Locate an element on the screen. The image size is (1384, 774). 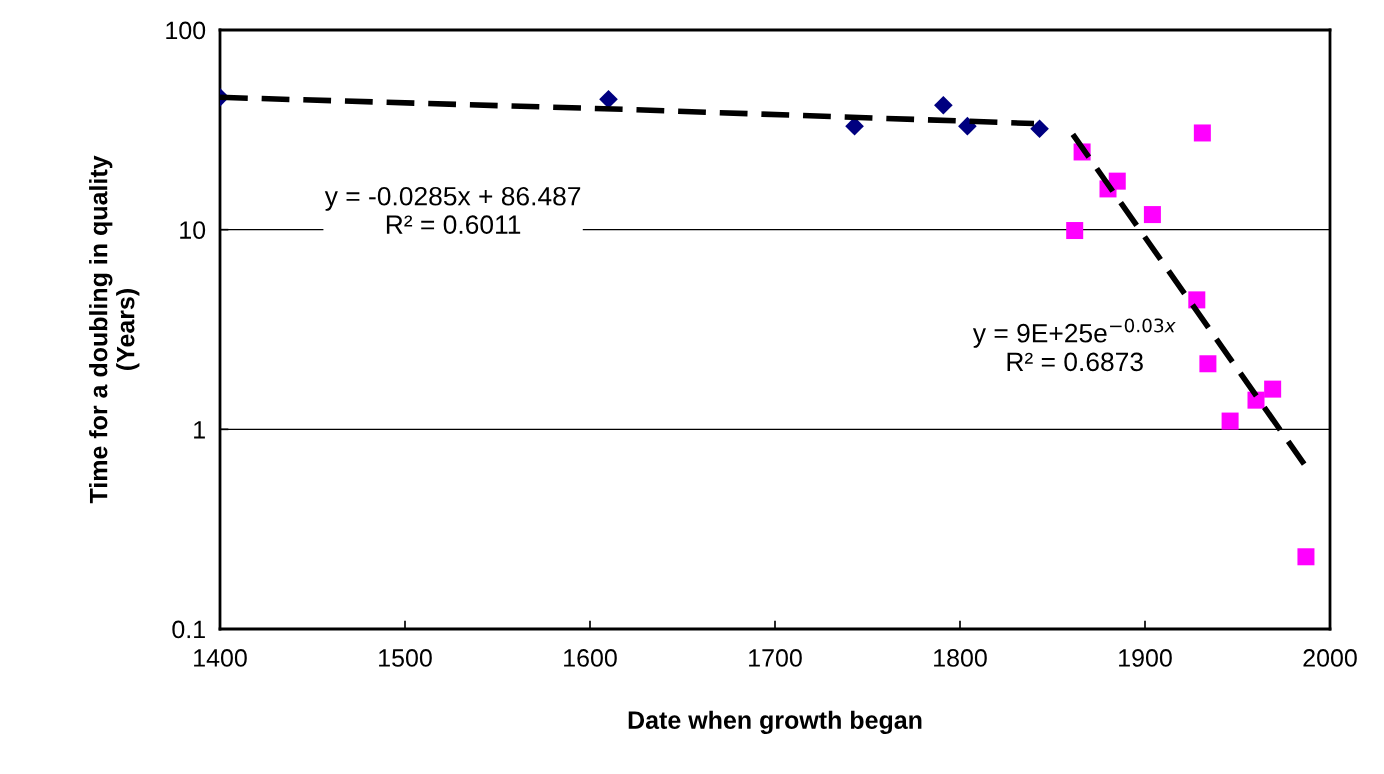
annotation: y = 9E+25e$^{−0.03x}$ R² = 0.6873 is located at coordinates (1074, 345).